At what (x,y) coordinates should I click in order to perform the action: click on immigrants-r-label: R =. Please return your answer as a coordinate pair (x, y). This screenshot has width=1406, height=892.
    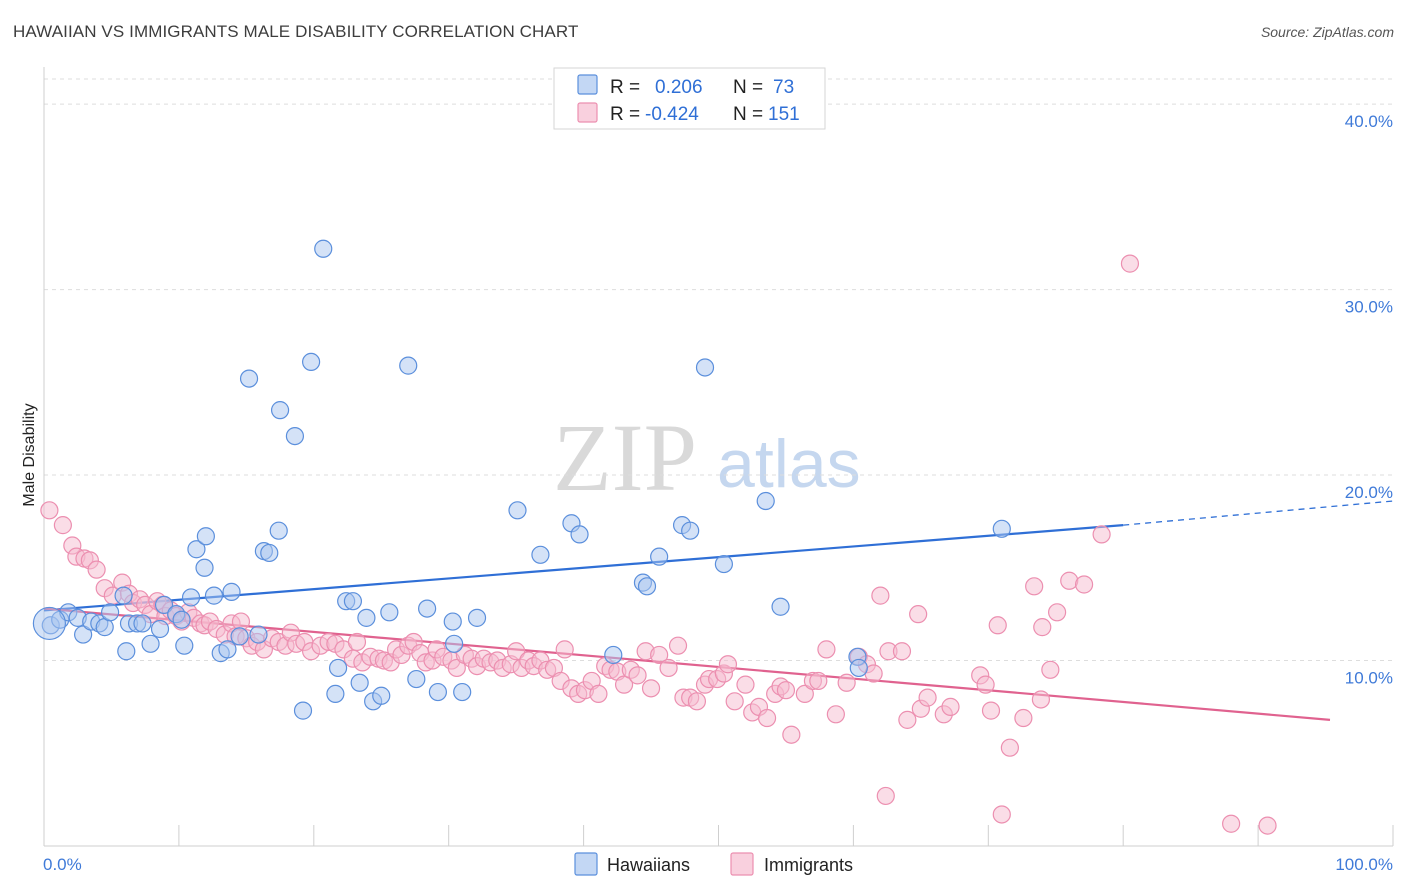
    Looking at the image, I should click on (625, 114).